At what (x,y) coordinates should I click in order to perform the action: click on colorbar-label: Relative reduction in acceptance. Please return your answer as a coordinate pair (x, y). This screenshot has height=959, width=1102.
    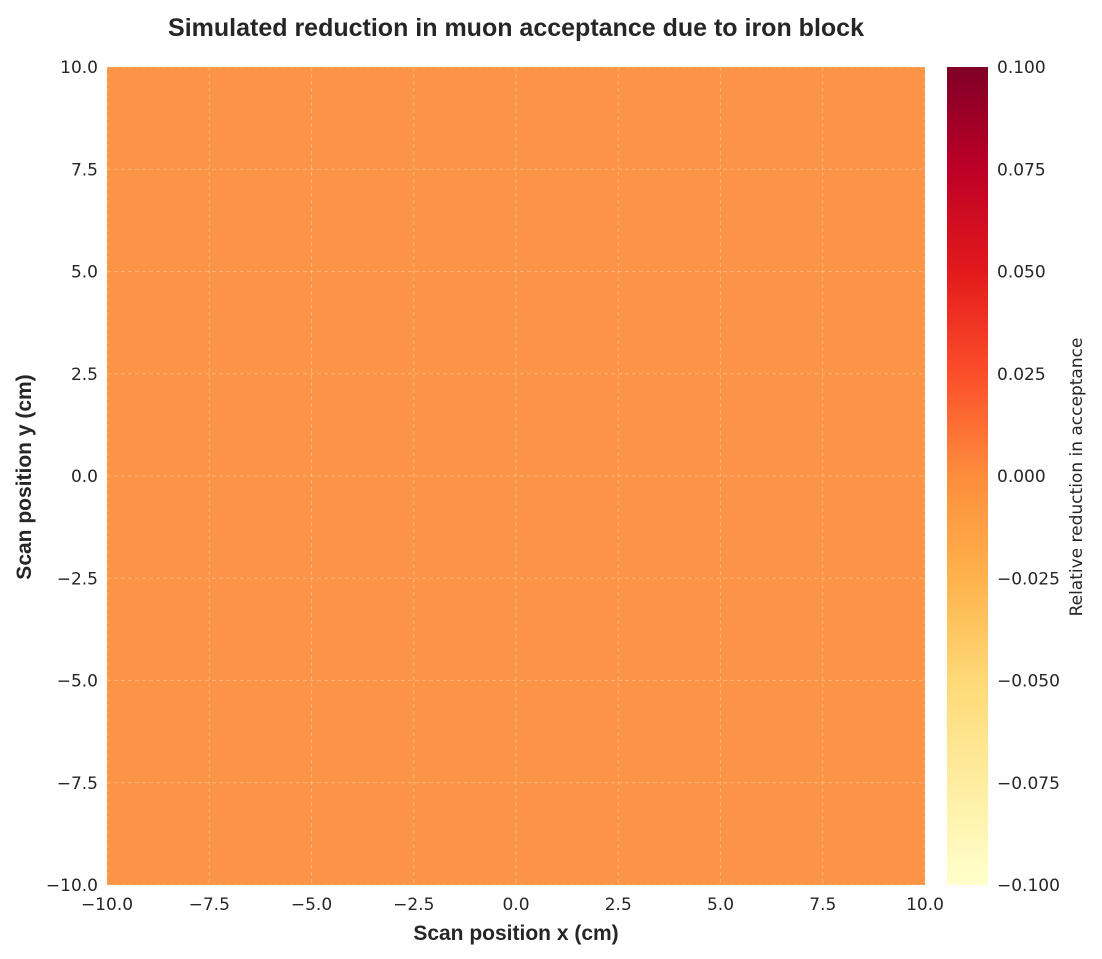
    Looking at the image, I should click on (1077, 477).